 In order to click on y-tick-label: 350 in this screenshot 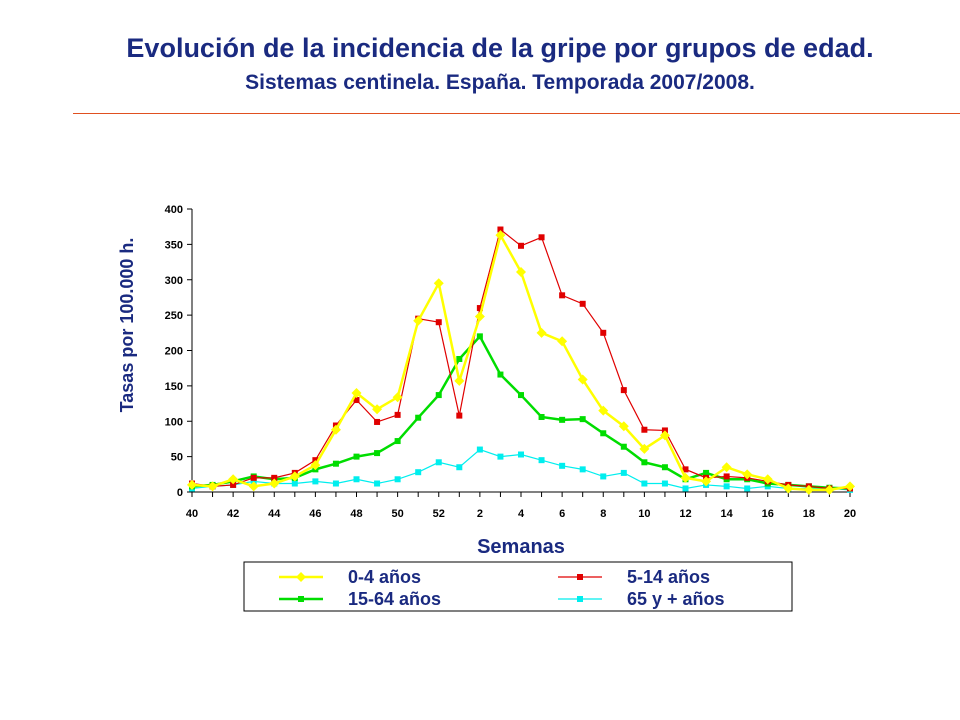, I will do `click(174, 245)`.